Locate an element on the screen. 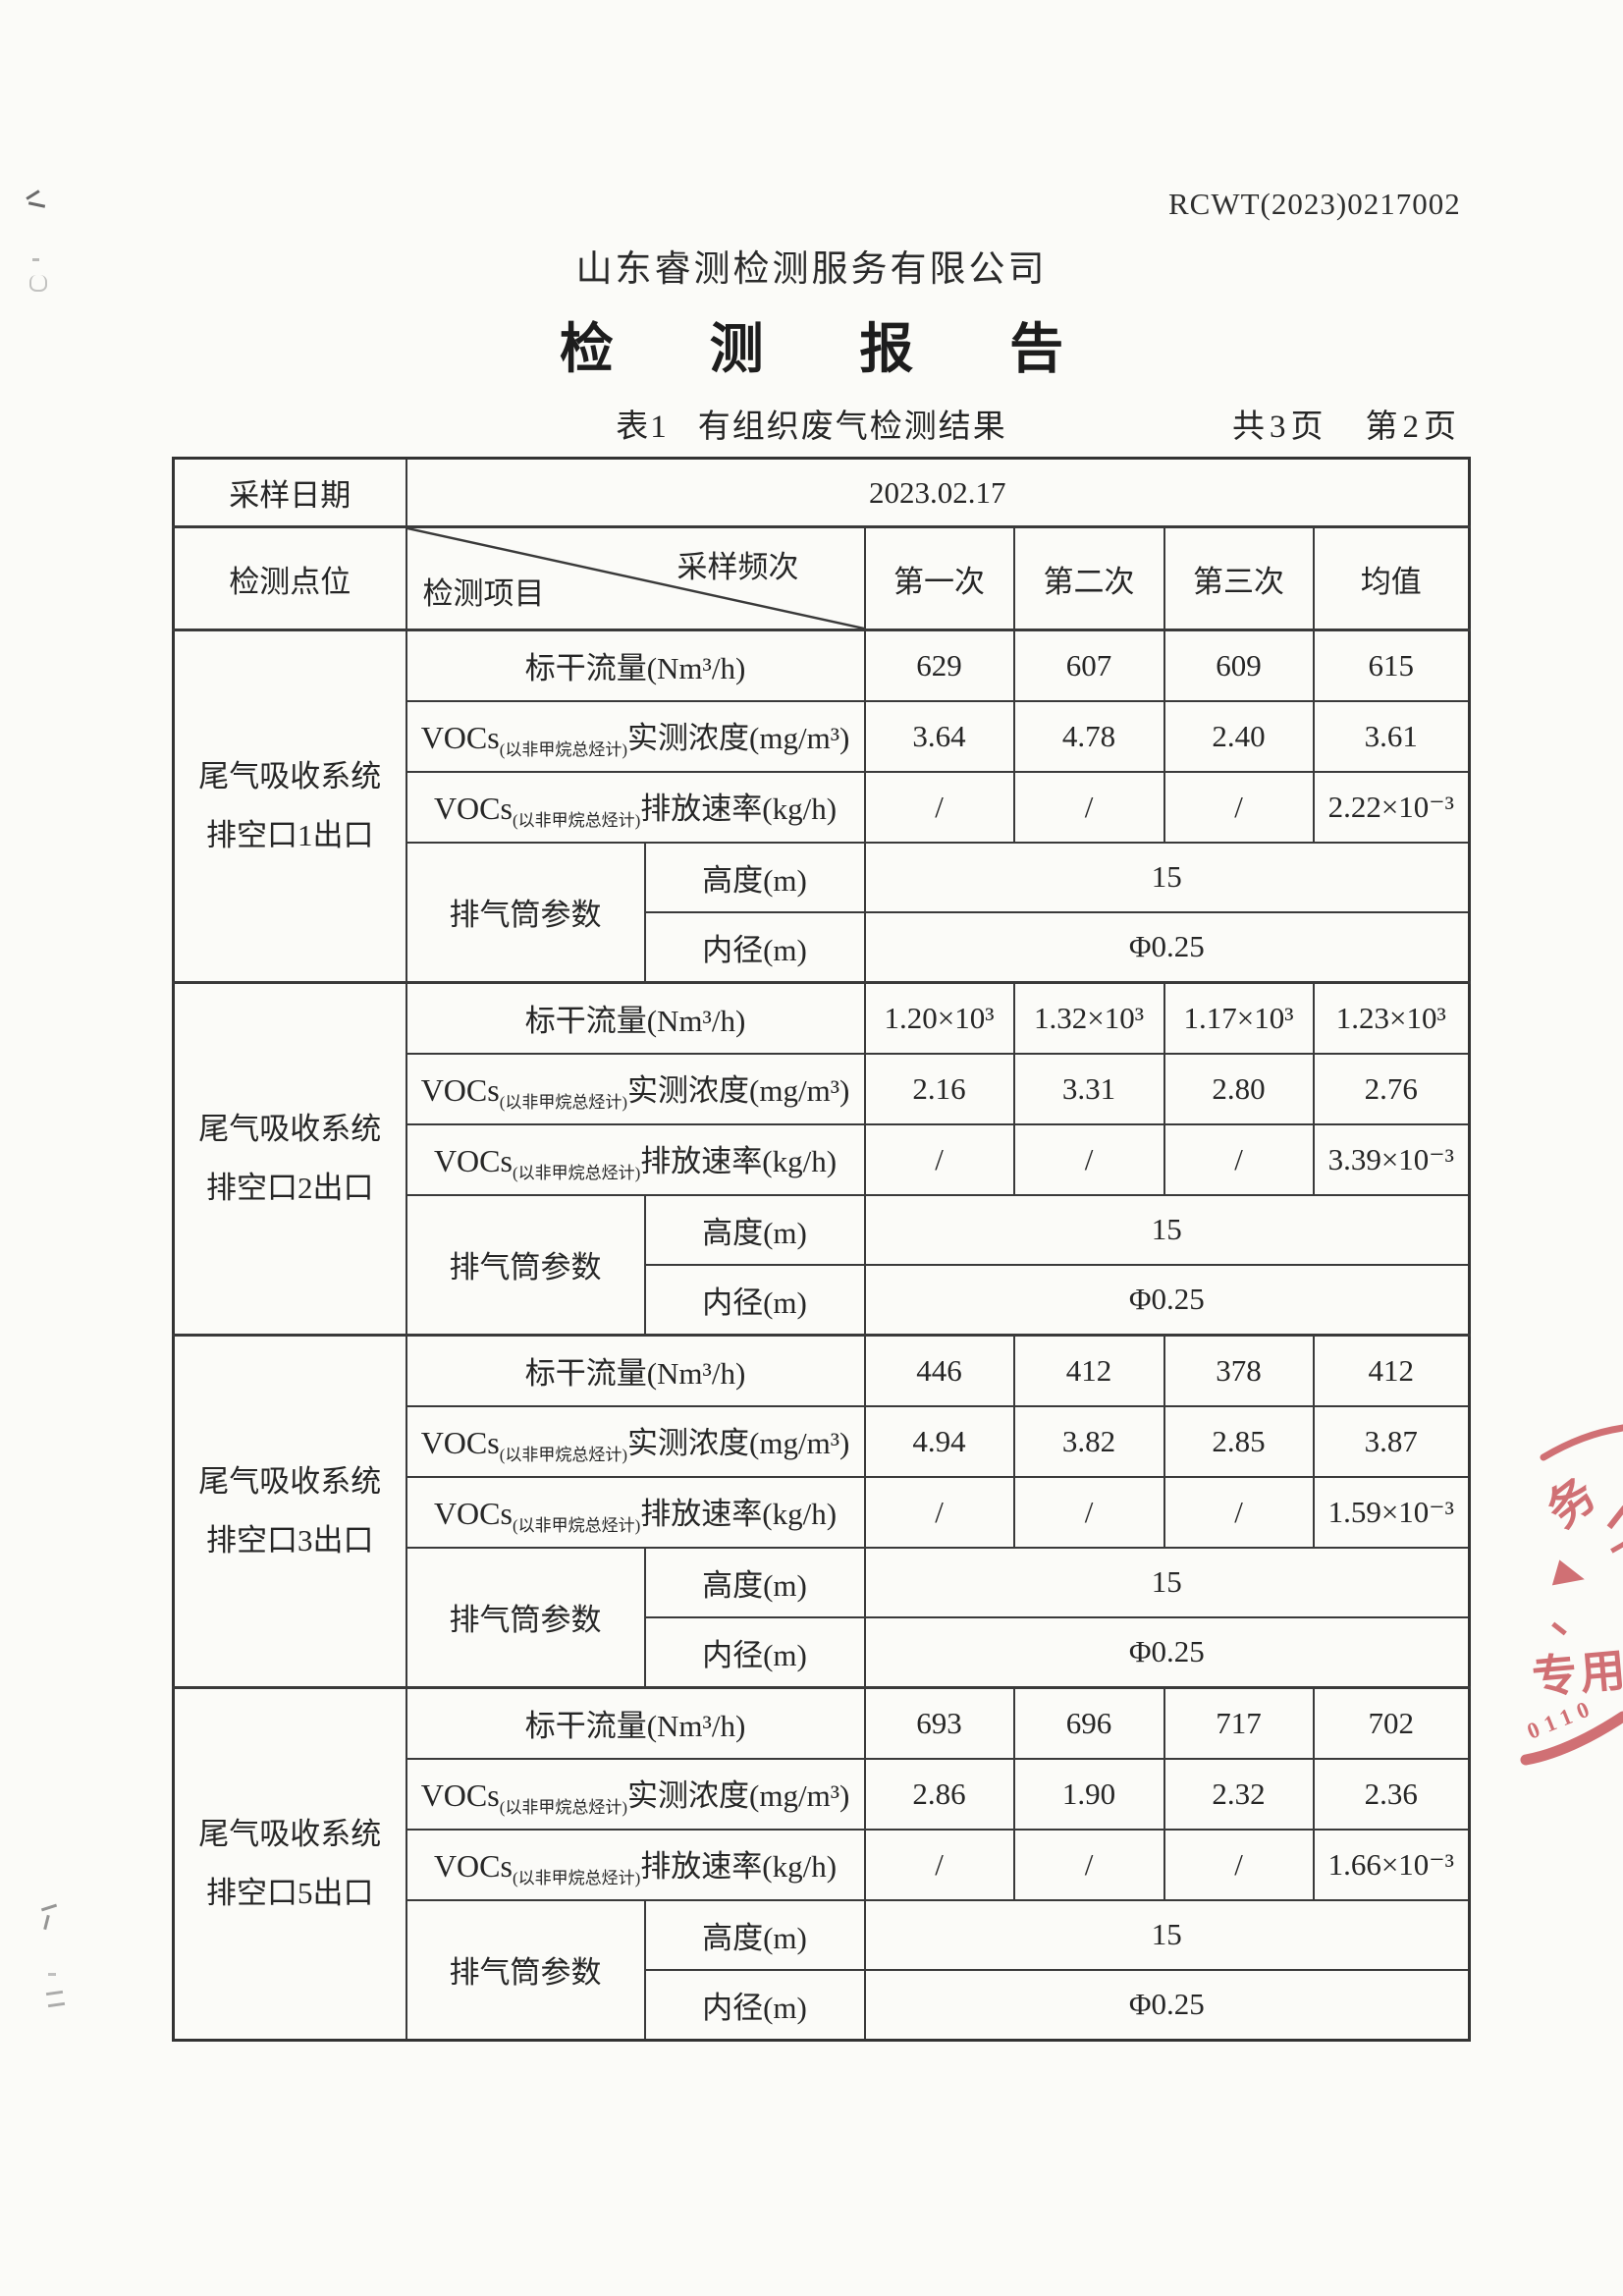 This screenshot has width=1623, height=2296. concentration-value: 3.64 is located at coordinates (939, 736).